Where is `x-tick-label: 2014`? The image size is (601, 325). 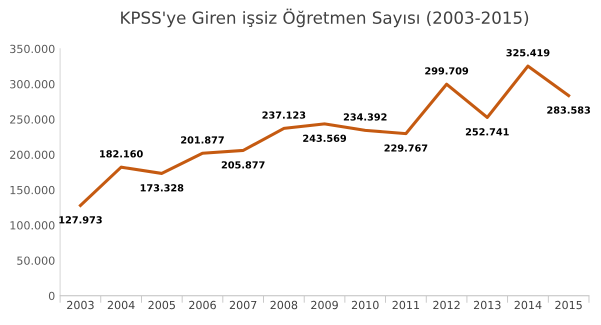
x-tick-label: 2014 is located at coordinates (528, 305).